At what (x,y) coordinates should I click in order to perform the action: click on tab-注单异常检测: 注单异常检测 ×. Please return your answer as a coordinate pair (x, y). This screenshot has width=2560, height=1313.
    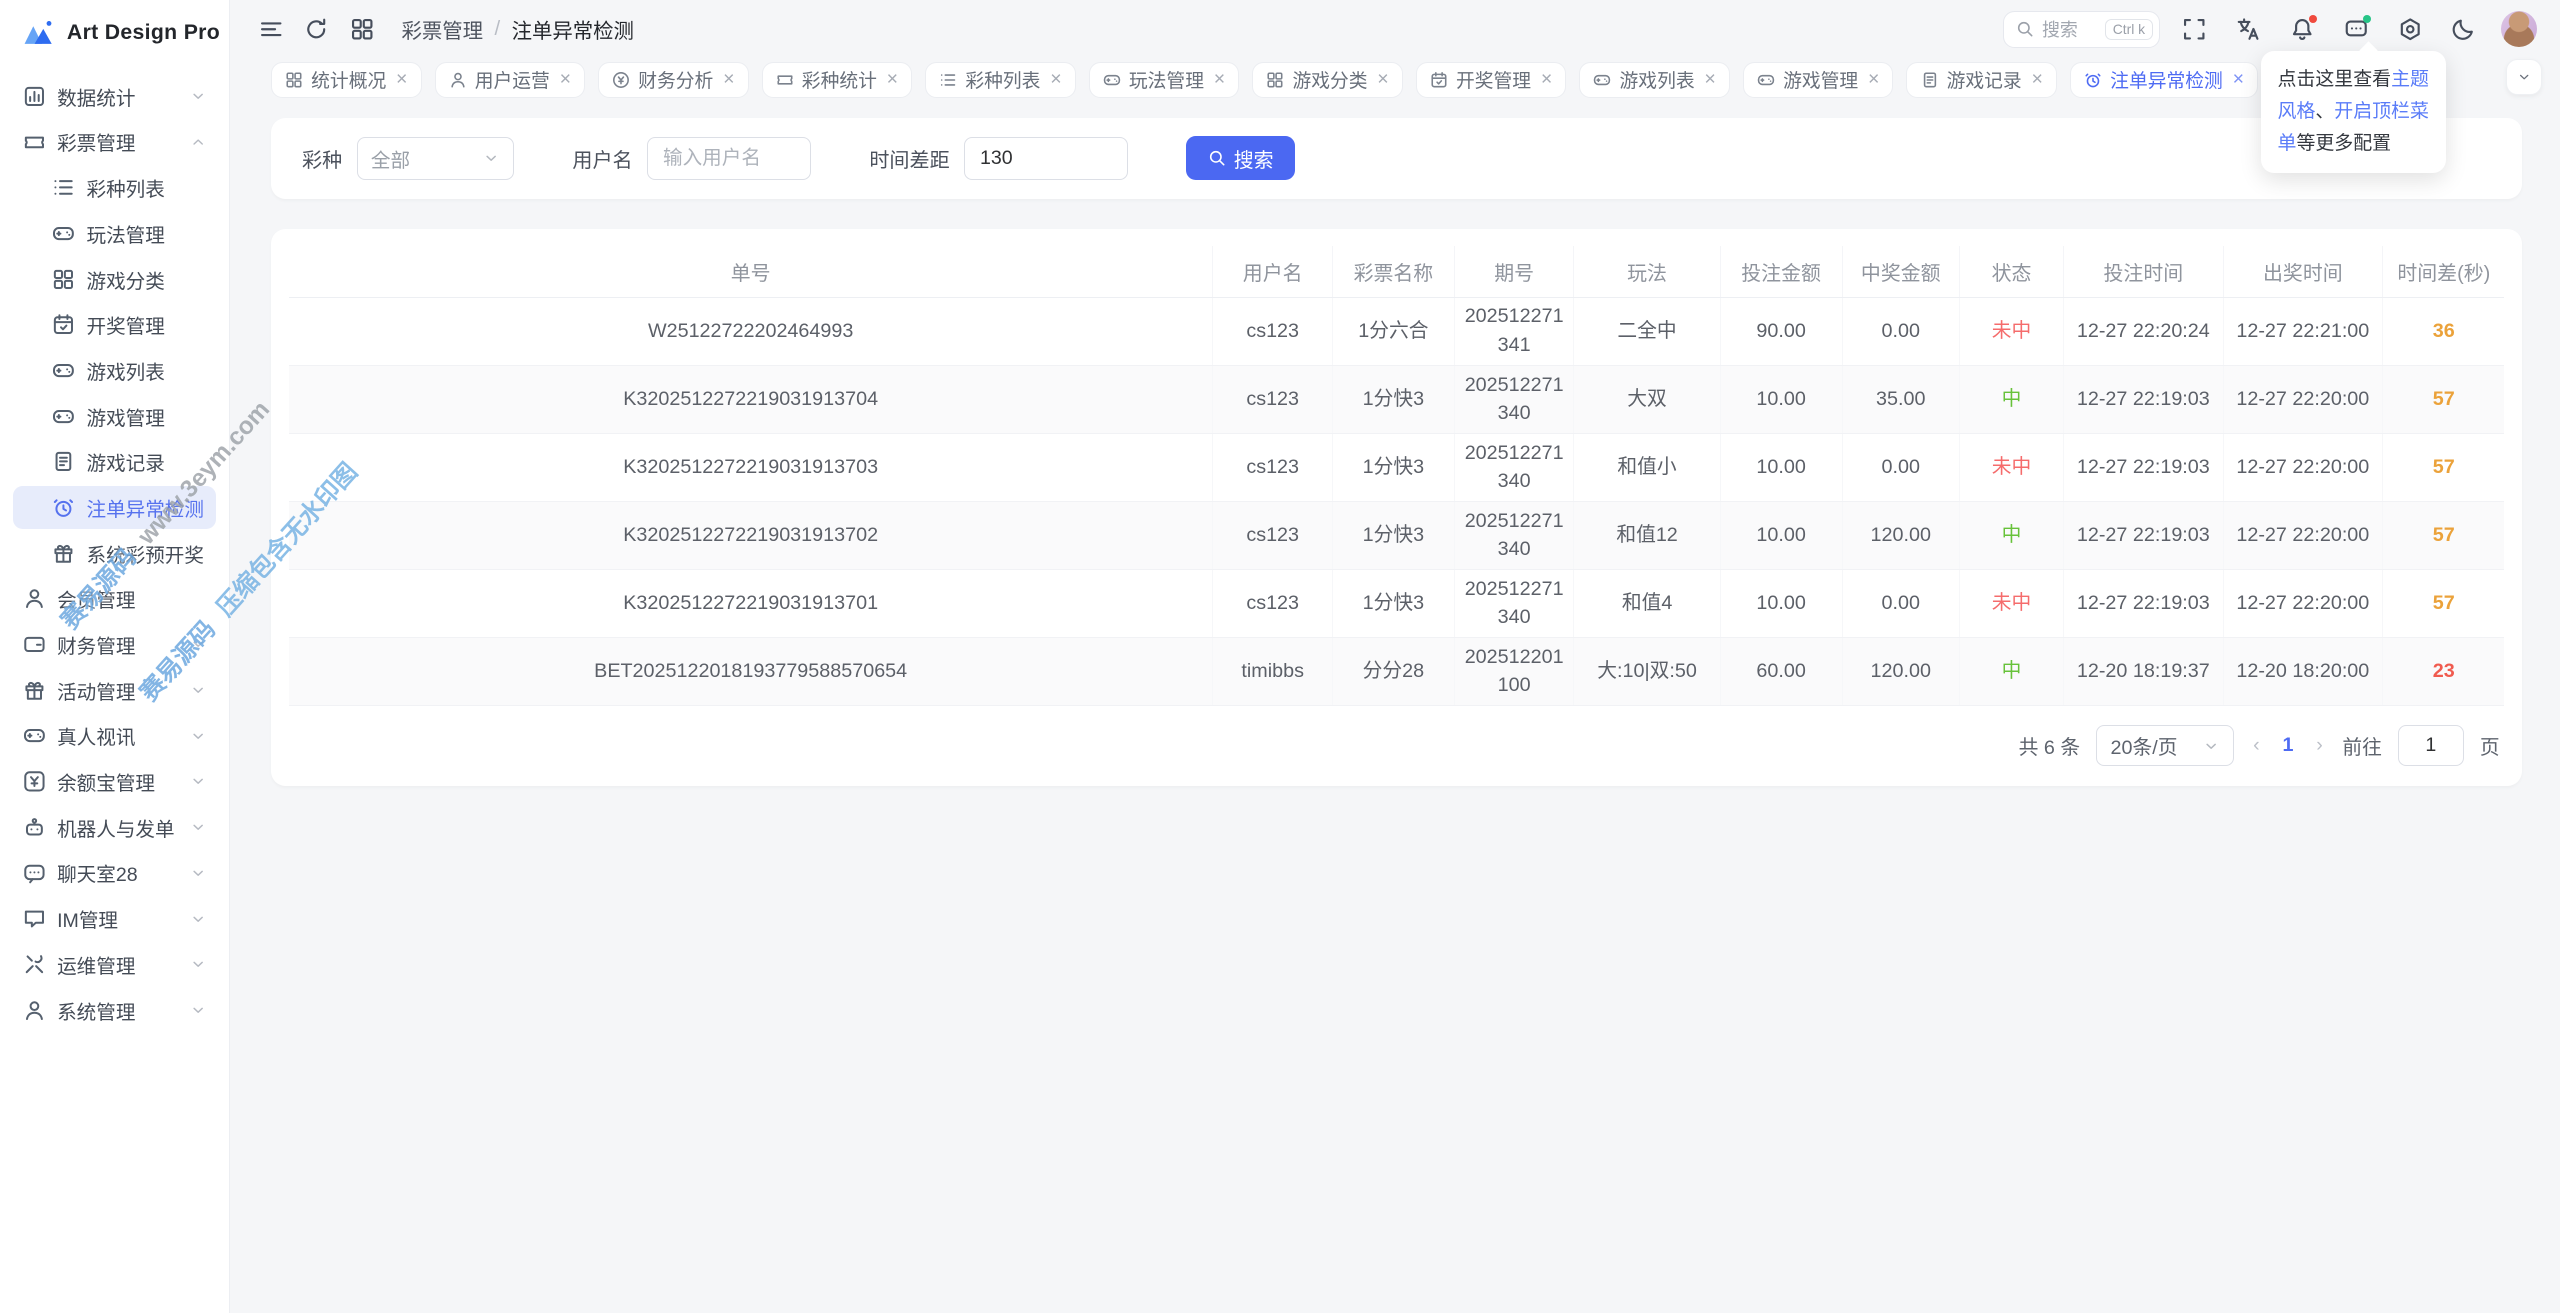
    Looking at the image, I should click on (2164, 80).